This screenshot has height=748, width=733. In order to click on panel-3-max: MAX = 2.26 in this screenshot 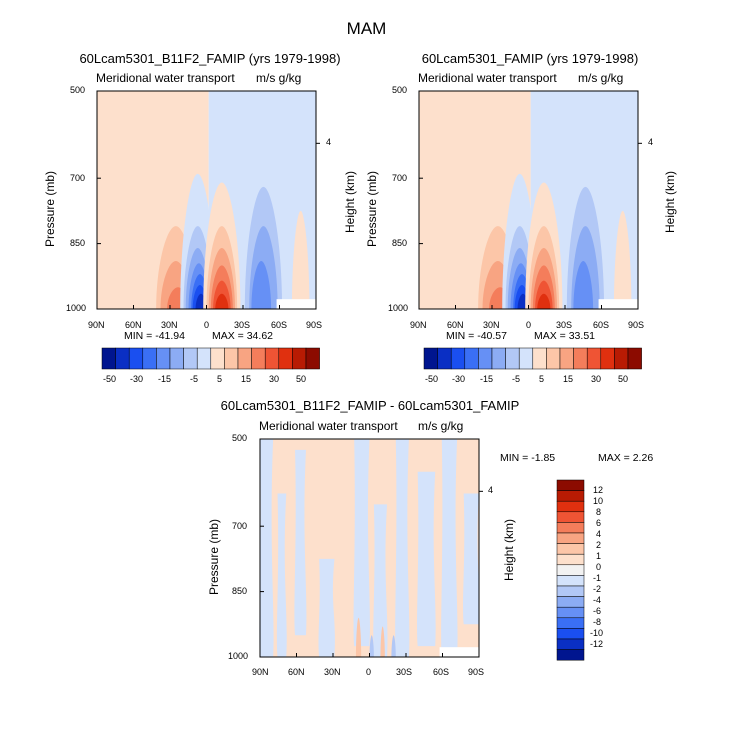, I will do `click(626, 458)`.